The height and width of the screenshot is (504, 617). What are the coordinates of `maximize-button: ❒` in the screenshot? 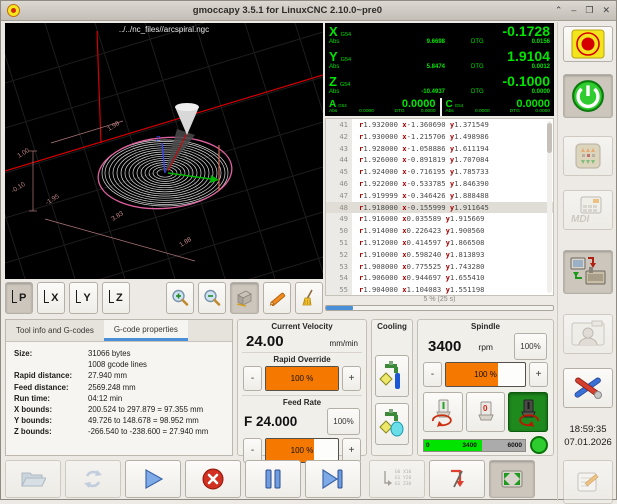 It's located at (589, 10).